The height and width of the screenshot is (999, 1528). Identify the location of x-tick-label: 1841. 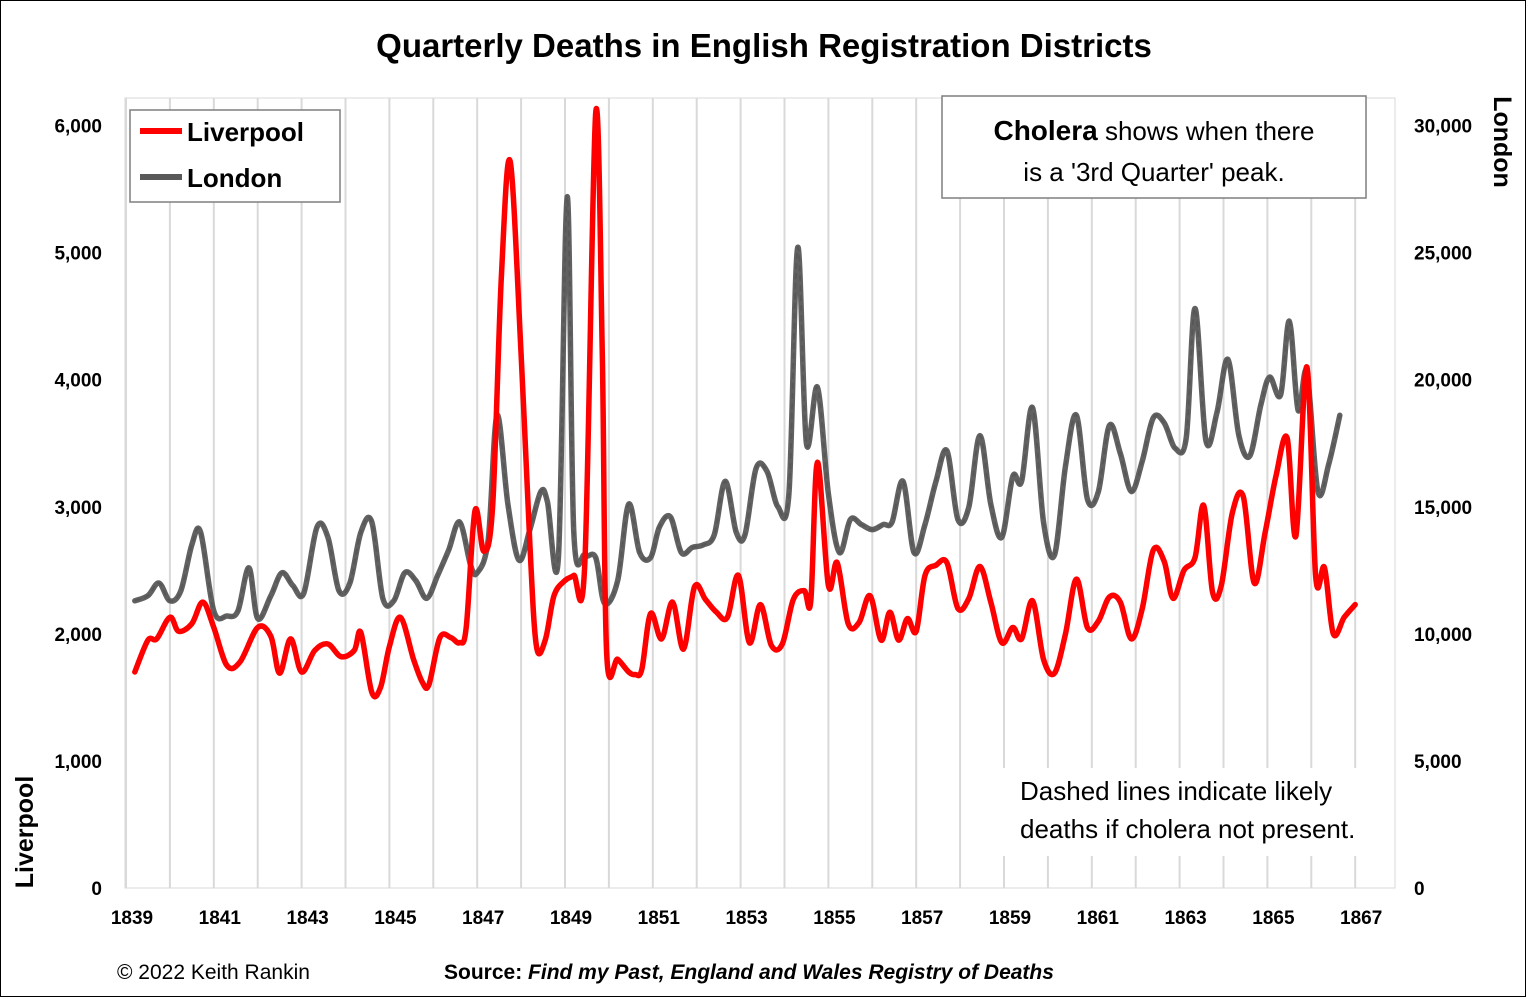
(220, 918).